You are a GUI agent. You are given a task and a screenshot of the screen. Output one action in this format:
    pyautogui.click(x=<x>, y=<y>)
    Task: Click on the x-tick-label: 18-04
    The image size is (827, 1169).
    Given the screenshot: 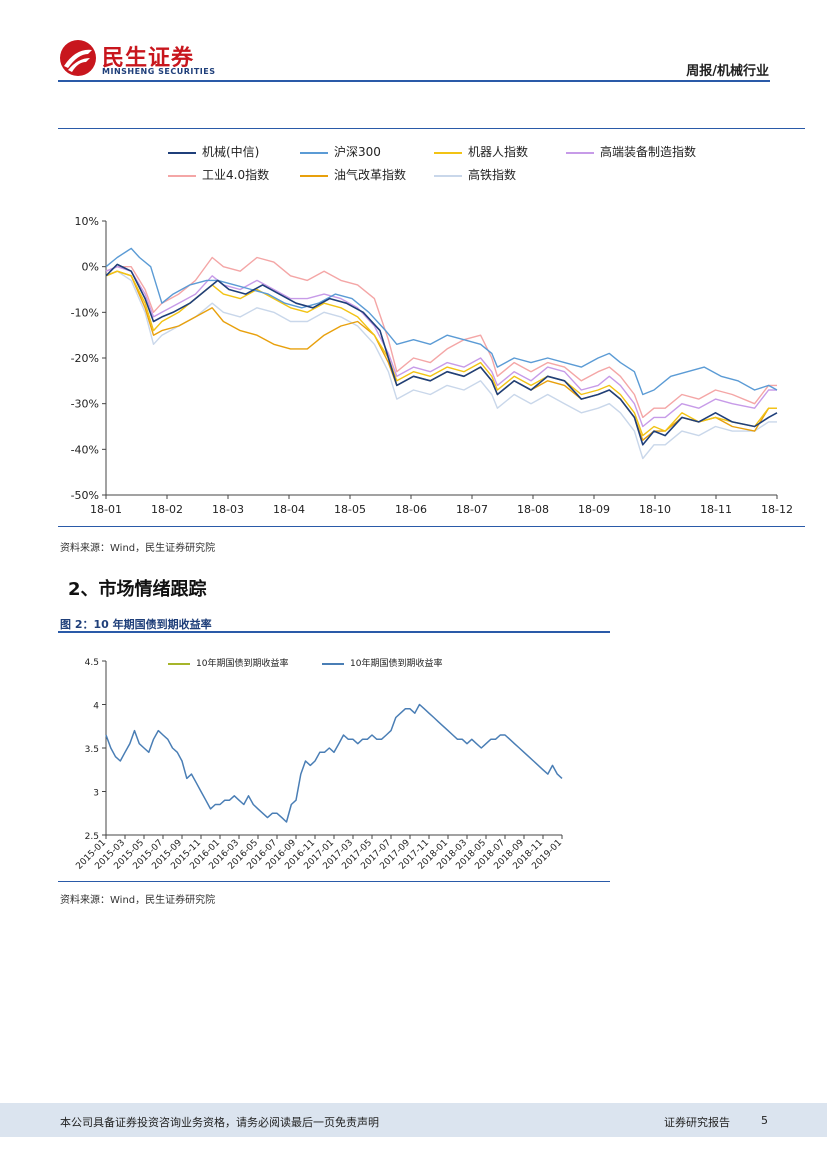 What is the action you would take?
    pyautogui.click(x=289, y=509)
    